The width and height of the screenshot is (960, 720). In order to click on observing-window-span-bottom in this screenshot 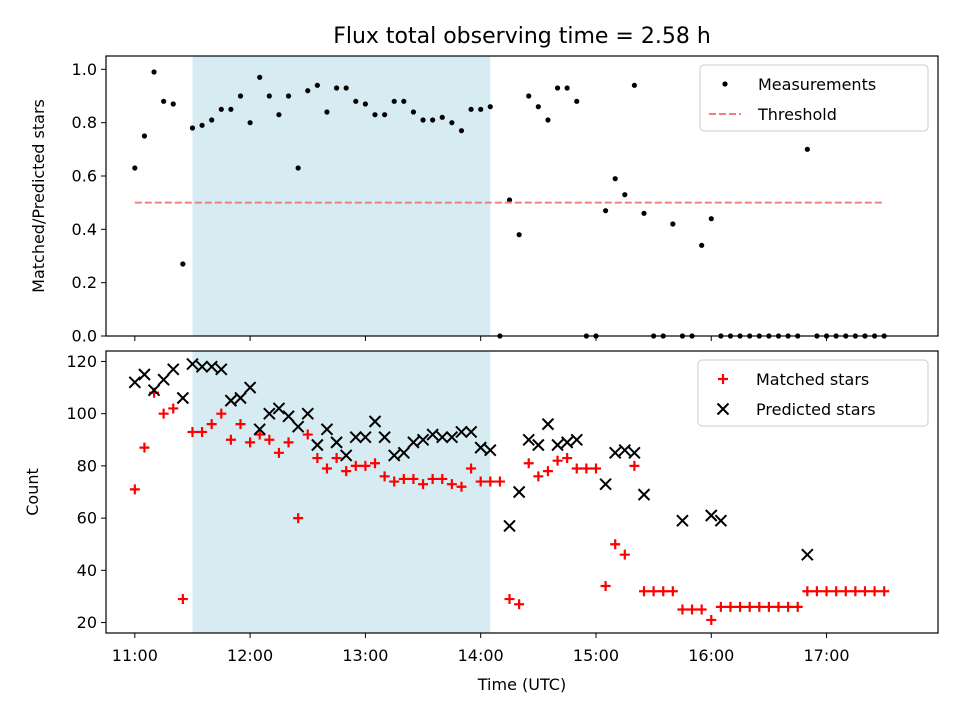, I will do `click(341, 492)`.